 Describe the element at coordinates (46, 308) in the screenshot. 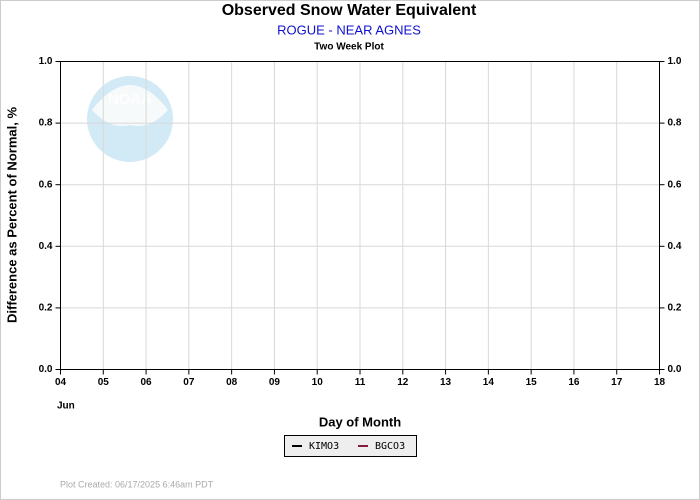

I see `y-tick-label: 0.2` at that location.